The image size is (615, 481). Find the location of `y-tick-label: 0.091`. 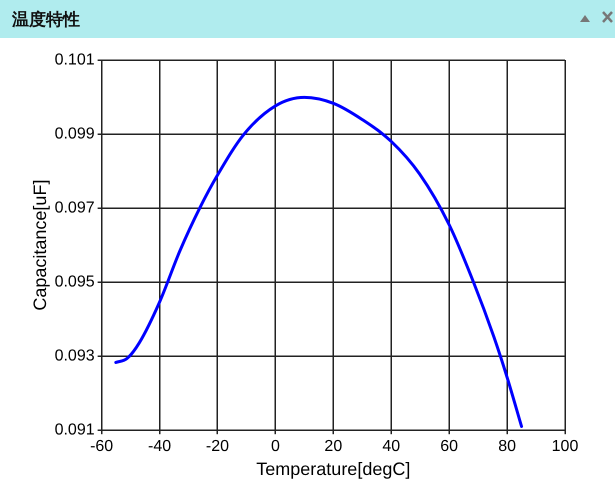

y-tick-label: 0.091 is located at coordinates (74, 430).